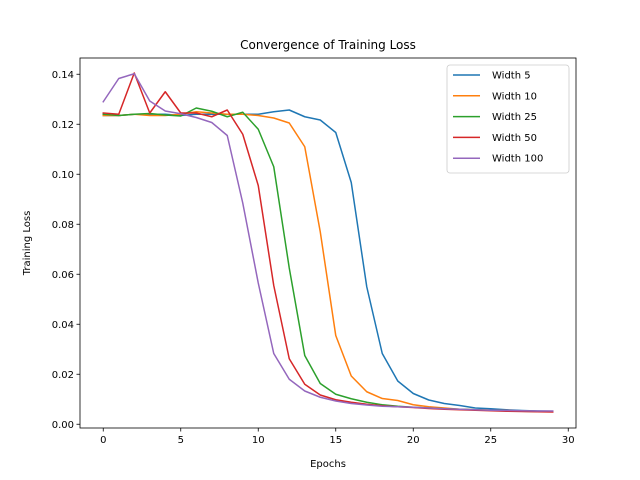 This screenshot has width=640, height=480. Describe the element at coordinates (63, 75) in the screenshot. I see `y-tick-label: 0.14` at that location.